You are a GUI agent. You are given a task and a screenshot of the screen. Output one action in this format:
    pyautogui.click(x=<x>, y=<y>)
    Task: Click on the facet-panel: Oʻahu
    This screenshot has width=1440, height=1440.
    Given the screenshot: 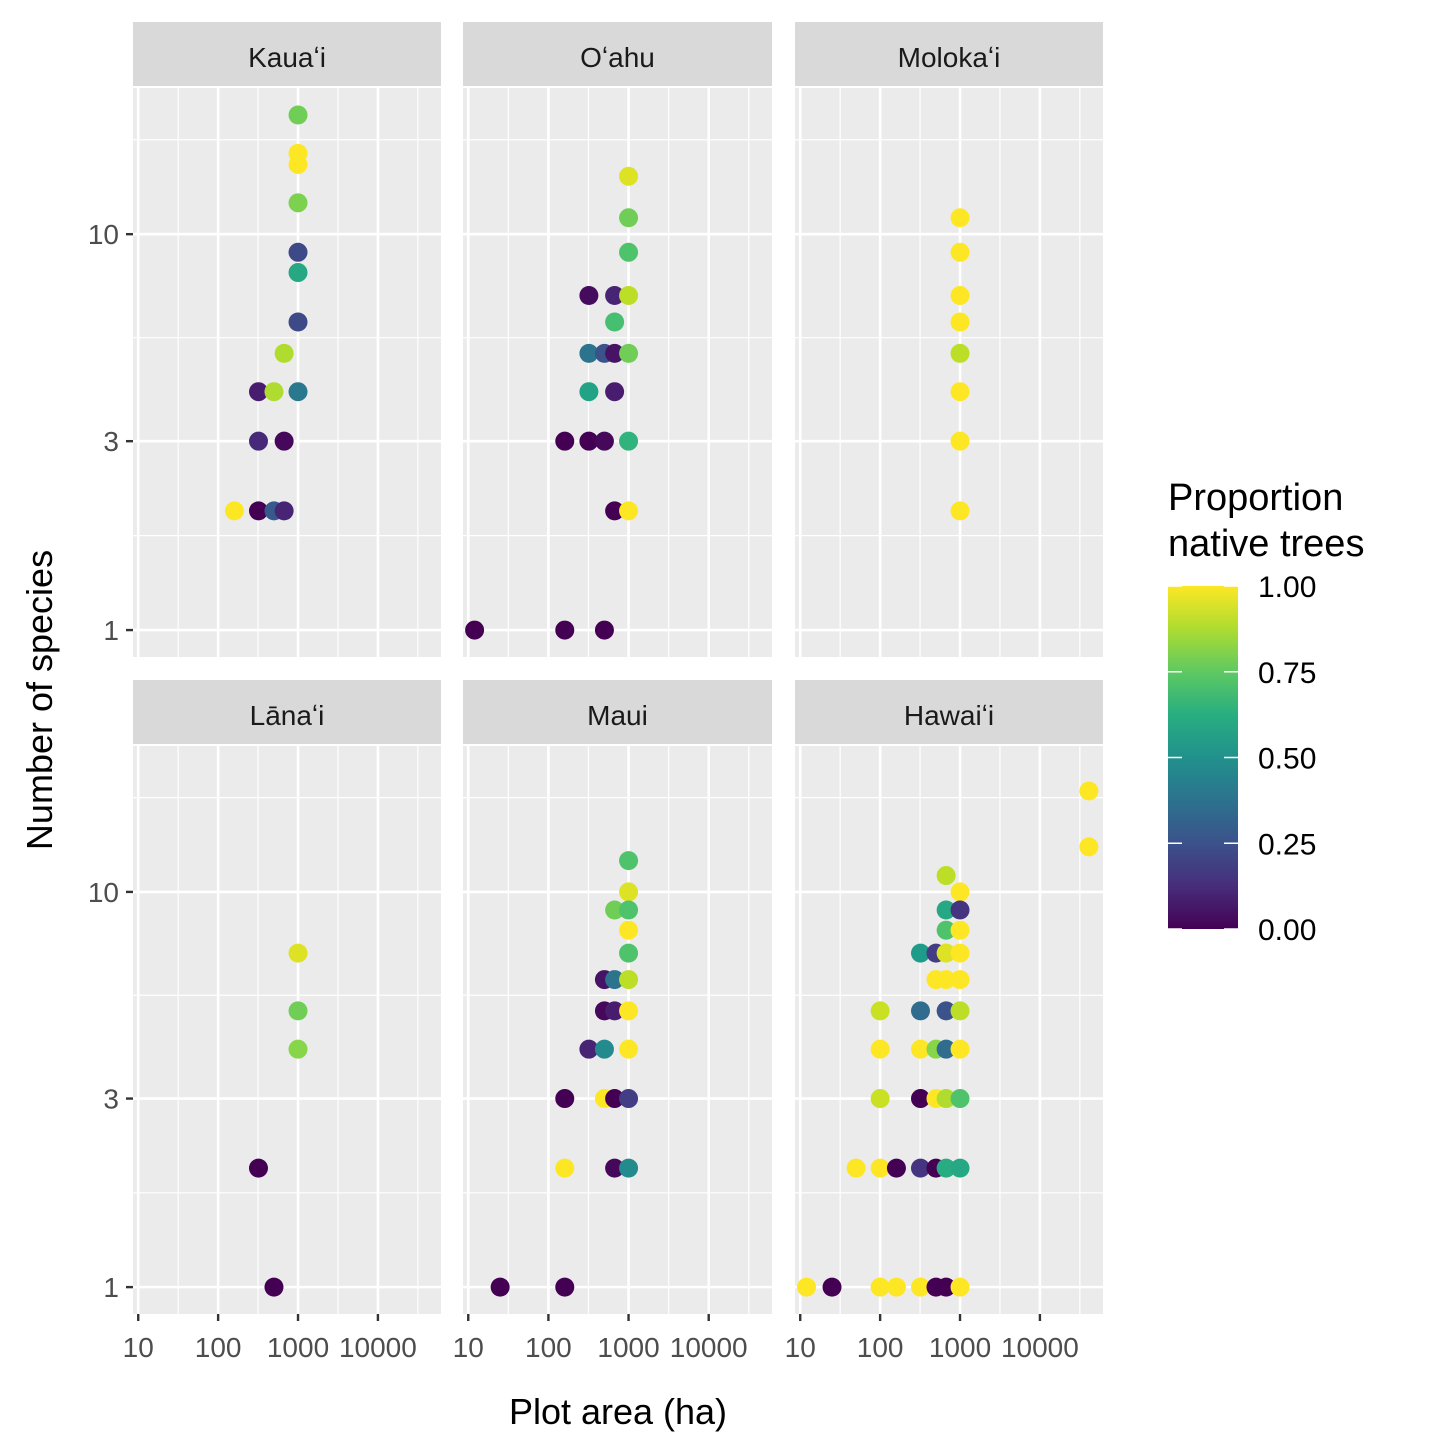 What is the action you would take?
    pyautogui.click(x=617, y=339)
    